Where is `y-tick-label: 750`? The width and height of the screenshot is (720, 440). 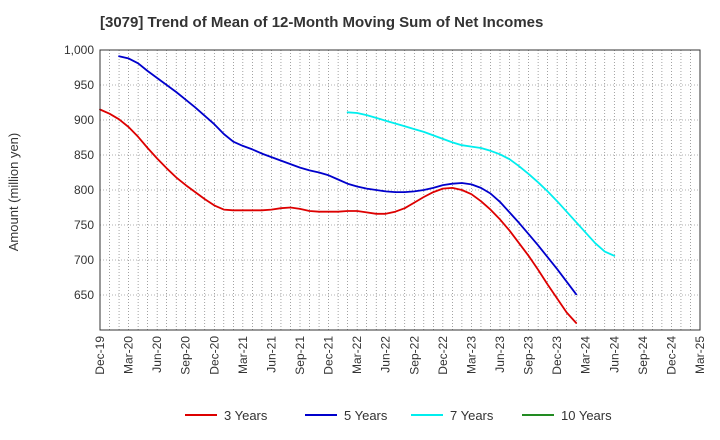 y-tick-label: 750 is located at coordinates (84, 225).